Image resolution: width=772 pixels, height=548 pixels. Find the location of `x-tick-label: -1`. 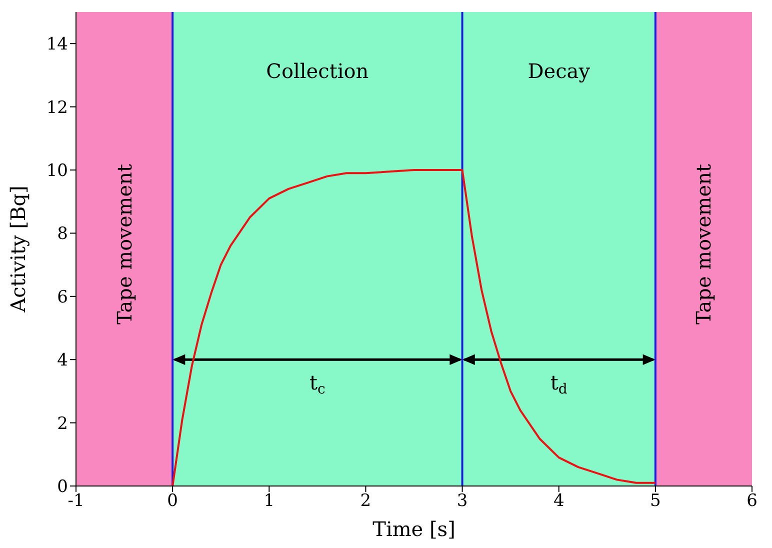

x-tick-label: -1 is located at coordinates (76, 501).